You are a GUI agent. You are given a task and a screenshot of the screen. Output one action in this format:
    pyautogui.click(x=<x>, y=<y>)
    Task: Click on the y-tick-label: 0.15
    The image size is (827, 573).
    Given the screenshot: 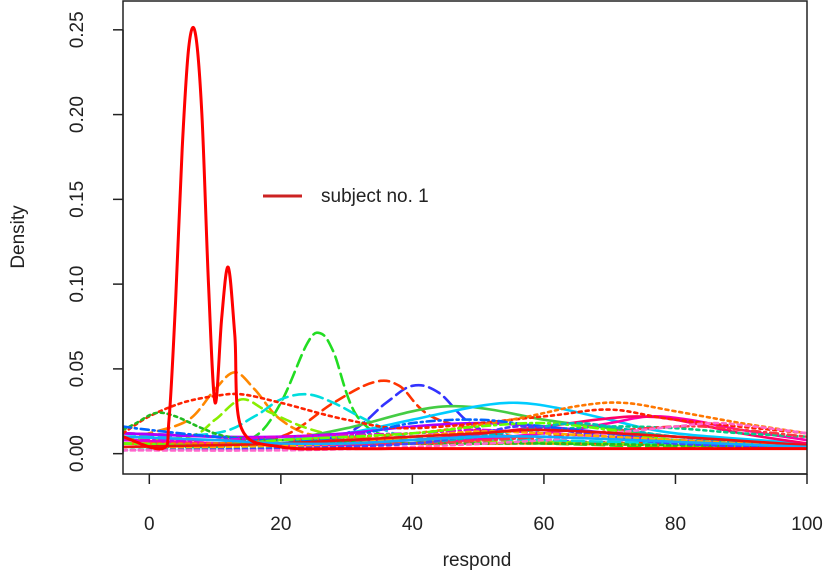 What is the action you would take?
    pyautogui.click(x=77, y=199)
    